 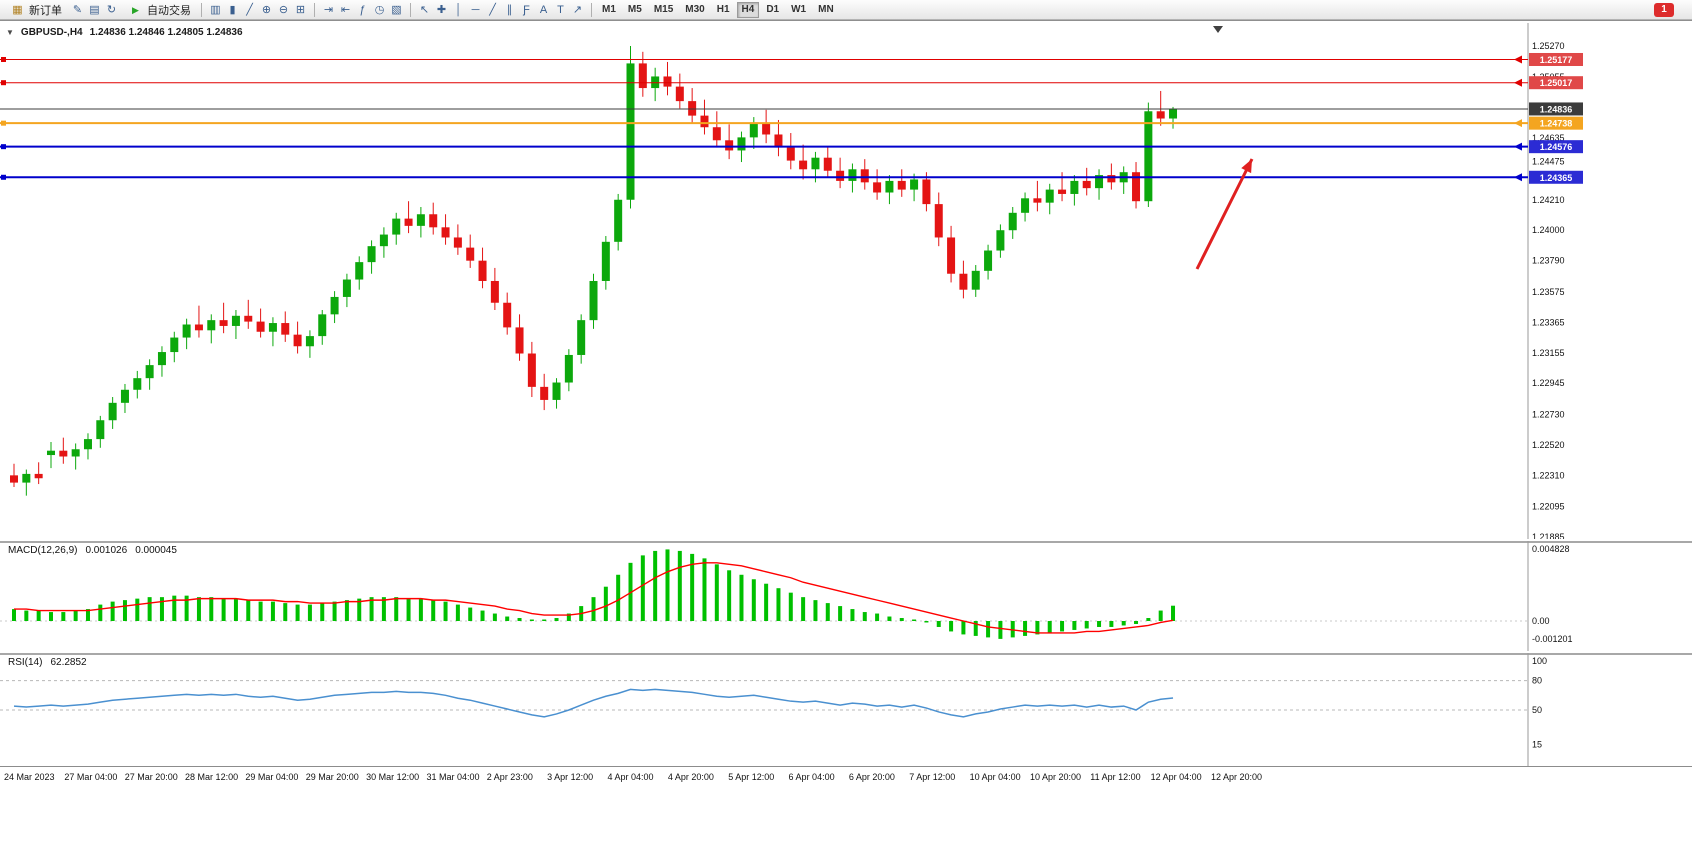 I want to click on resistance-line-upper: 1.25177, so click(x=791, y=59).